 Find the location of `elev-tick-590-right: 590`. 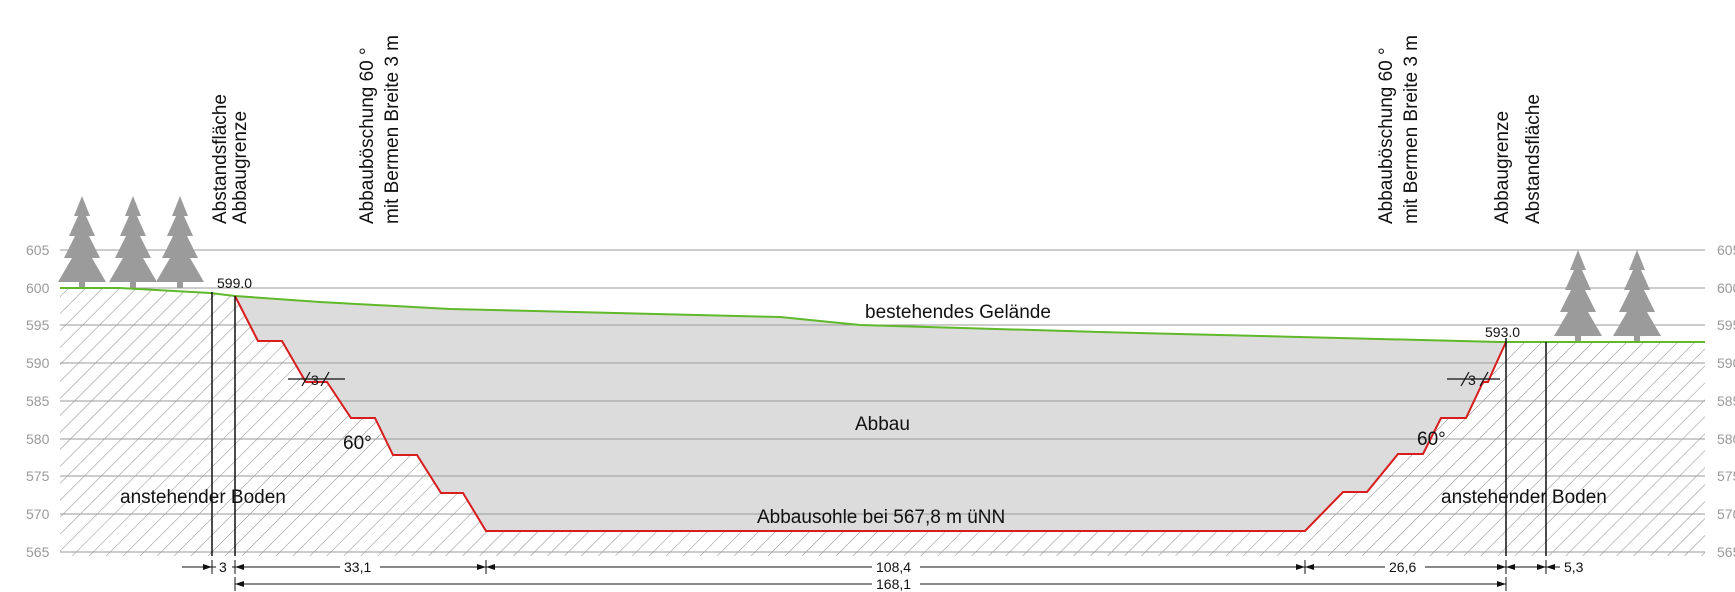

elev-tick-590-right: 590 is located at coordinates (1726, 363).